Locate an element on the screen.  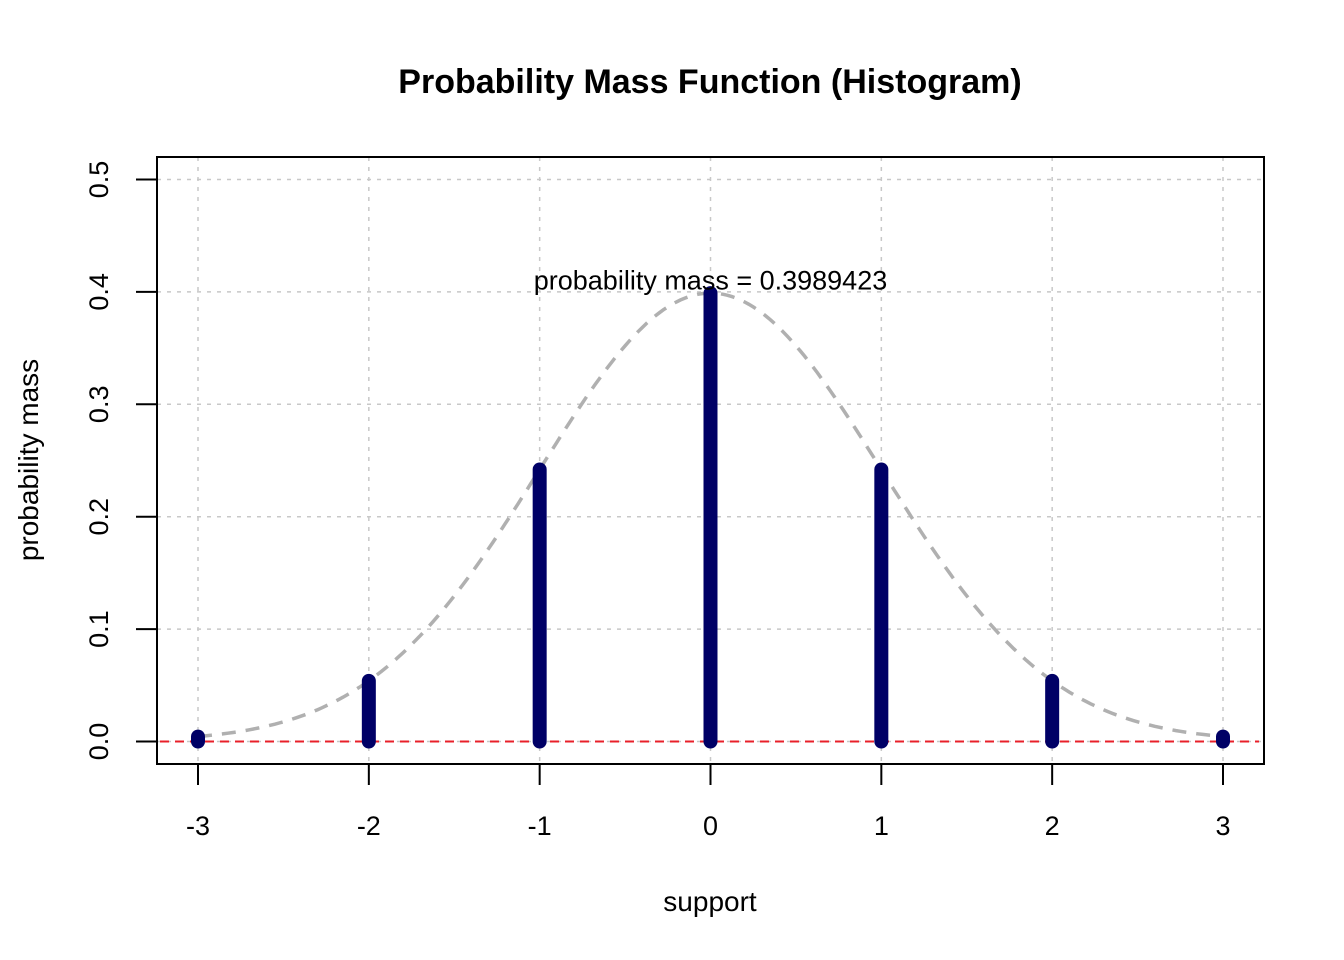
y-tick-label: 0.3 is located at coordinates (99, 405).